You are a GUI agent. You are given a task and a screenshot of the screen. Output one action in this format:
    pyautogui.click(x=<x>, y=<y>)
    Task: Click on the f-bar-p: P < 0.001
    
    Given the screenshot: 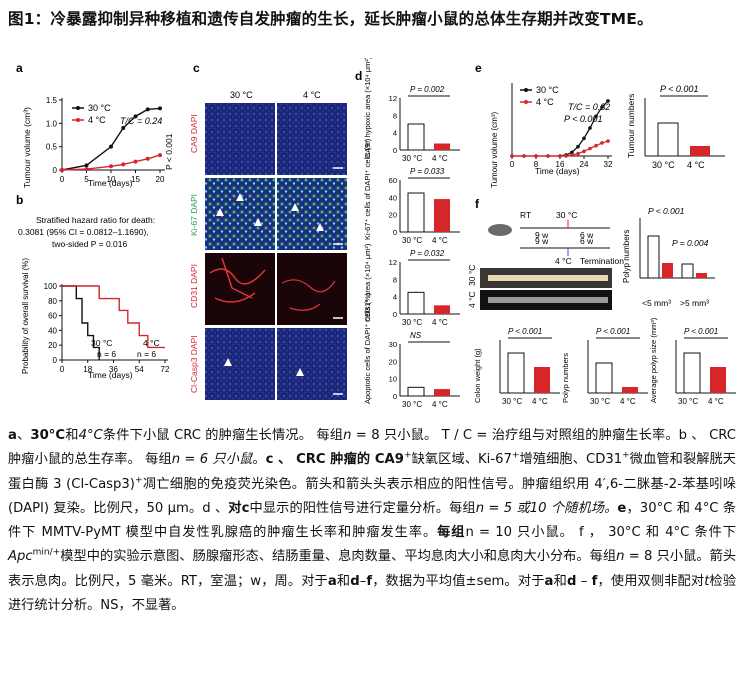 What is the action you would take?
    pyautogui.click(x=701, y=331)
    